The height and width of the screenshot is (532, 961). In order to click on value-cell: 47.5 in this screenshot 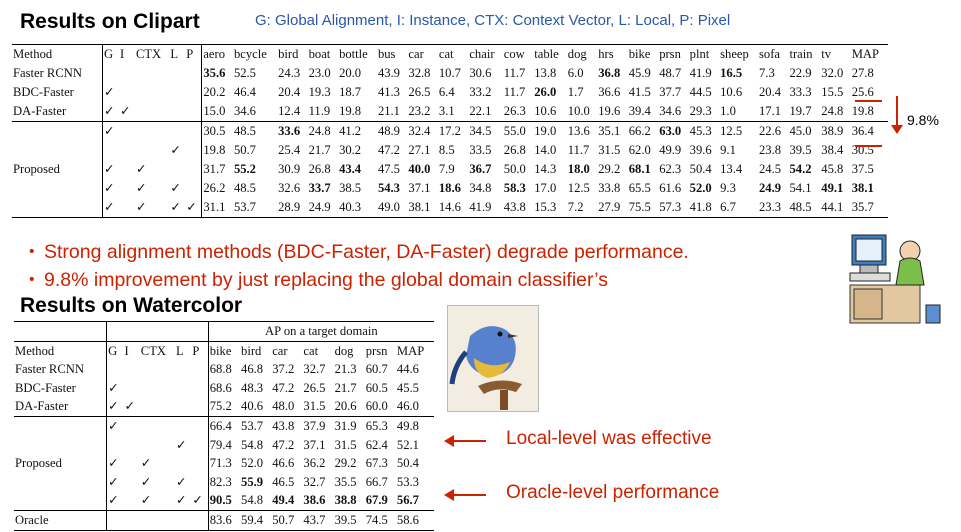, I will do `click(388, 169)`.